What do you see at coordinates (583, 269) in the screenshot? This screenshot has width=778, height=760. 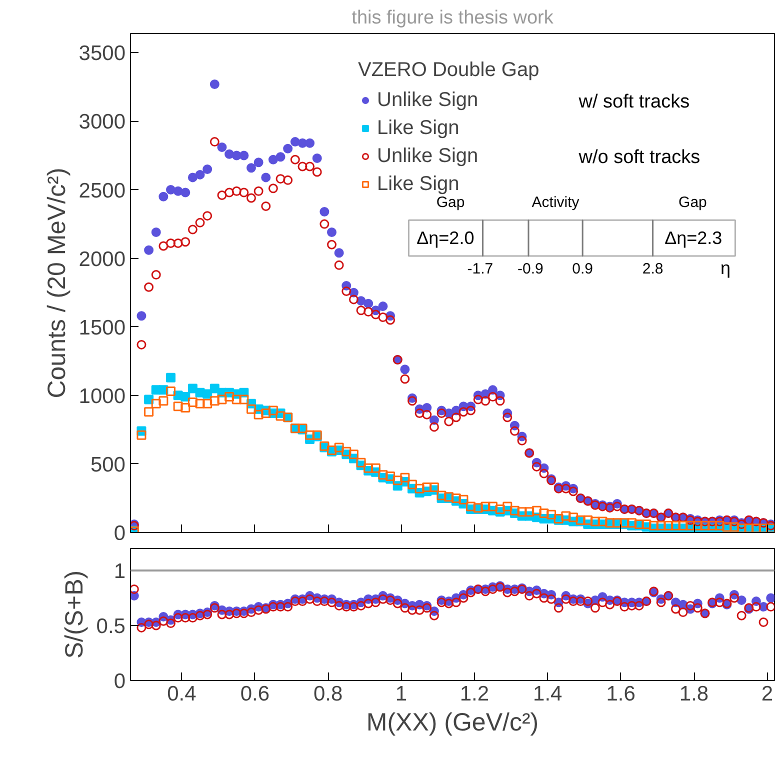 I see `annotation: 0.9` at bounding box center [583, 269].